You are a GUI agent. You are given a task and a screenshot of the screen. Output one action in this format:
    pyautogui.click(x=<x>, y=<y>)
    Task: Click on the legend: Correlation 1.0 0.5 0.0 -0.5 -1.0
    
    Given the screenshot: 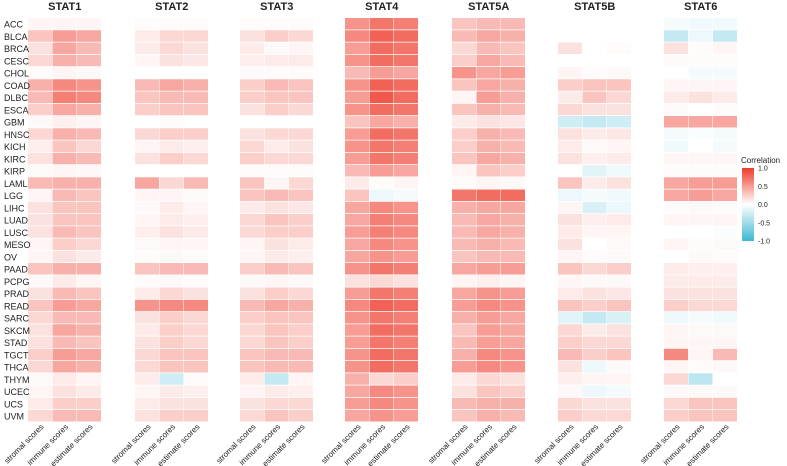 What is the action you would take?
    pyautogui.click(x=760, y=201)
    